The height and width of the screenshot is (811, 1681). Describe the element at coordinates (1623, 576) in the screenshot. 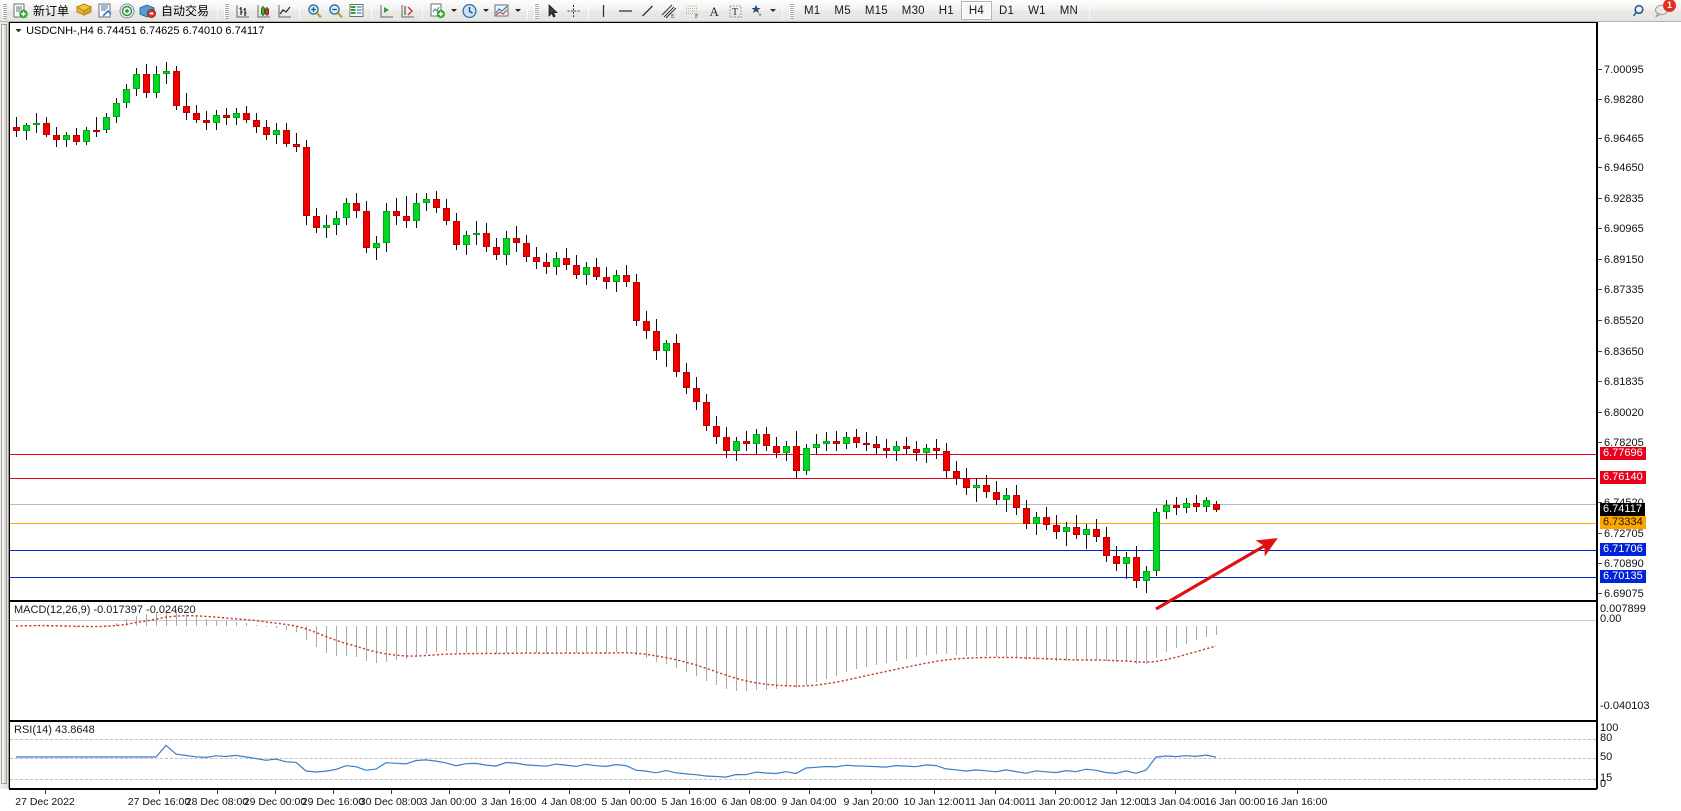

I see `price-level-chip-support: 6.70135` at that location.